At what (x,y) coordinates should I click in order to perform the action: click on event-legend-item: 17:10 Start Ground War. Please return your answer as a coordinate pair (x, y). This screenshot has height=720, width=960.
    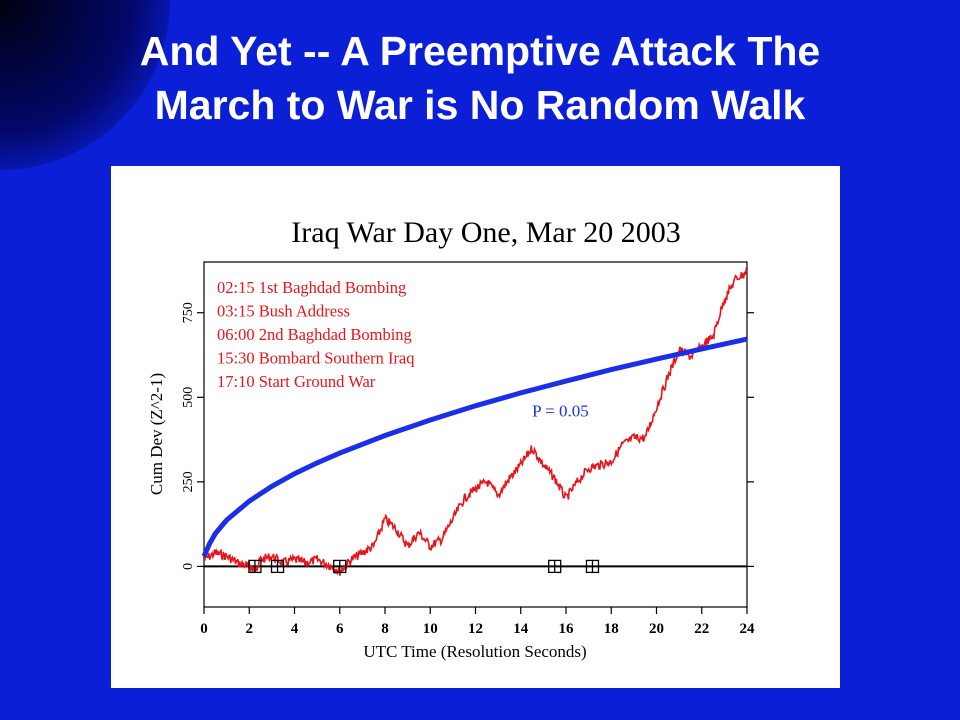
    Looking at the image, I should click on (296, 381).